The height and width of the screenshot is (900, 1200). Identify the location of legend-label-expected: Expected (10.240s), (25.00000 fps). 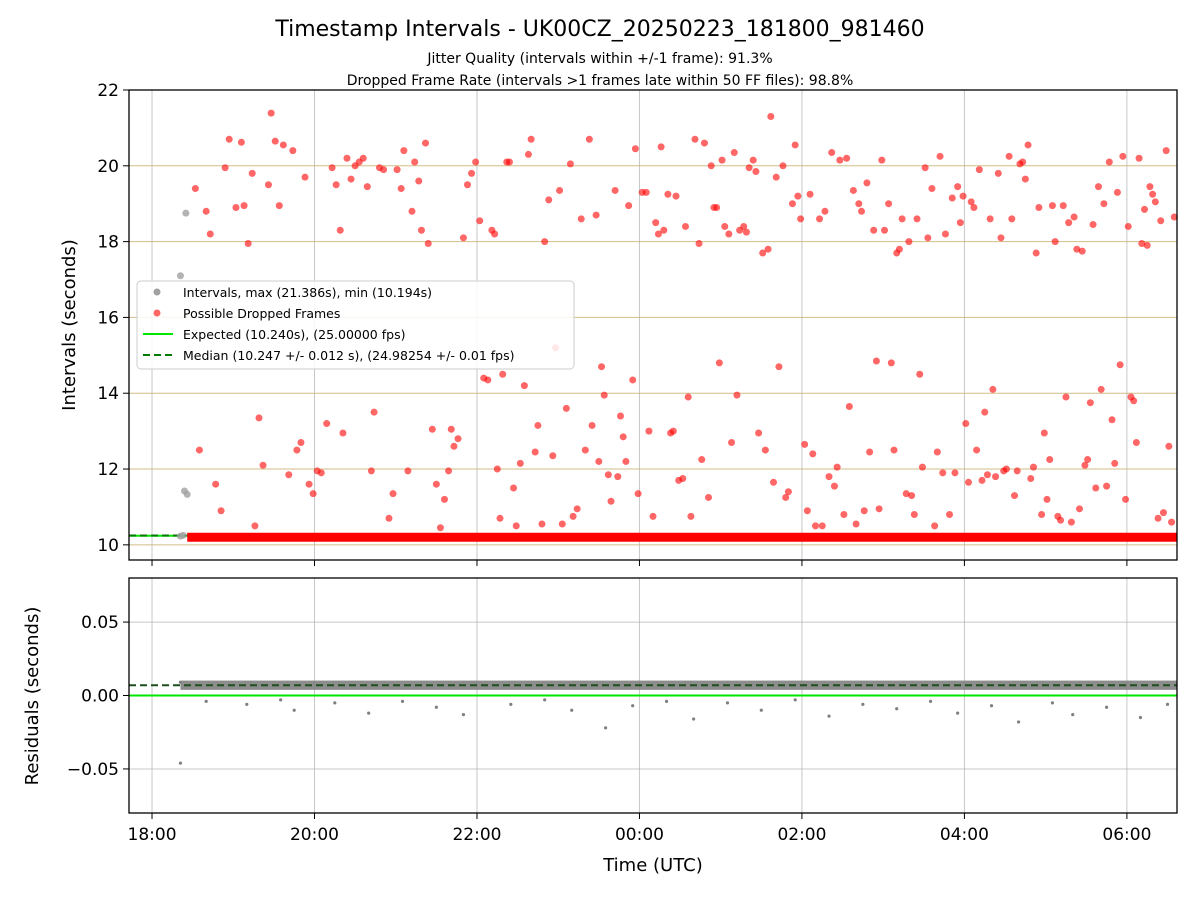
(294, 334).